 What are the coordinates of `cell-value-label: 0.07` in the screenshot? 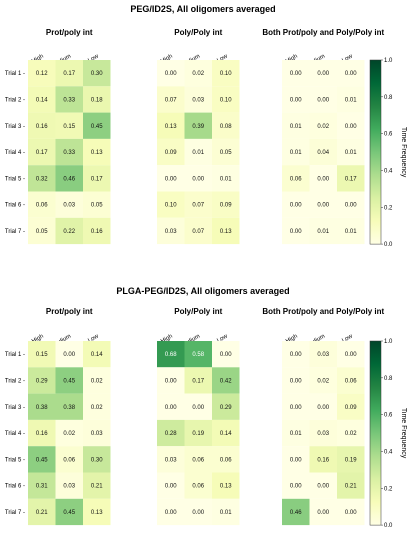 It's located at (171, 100).